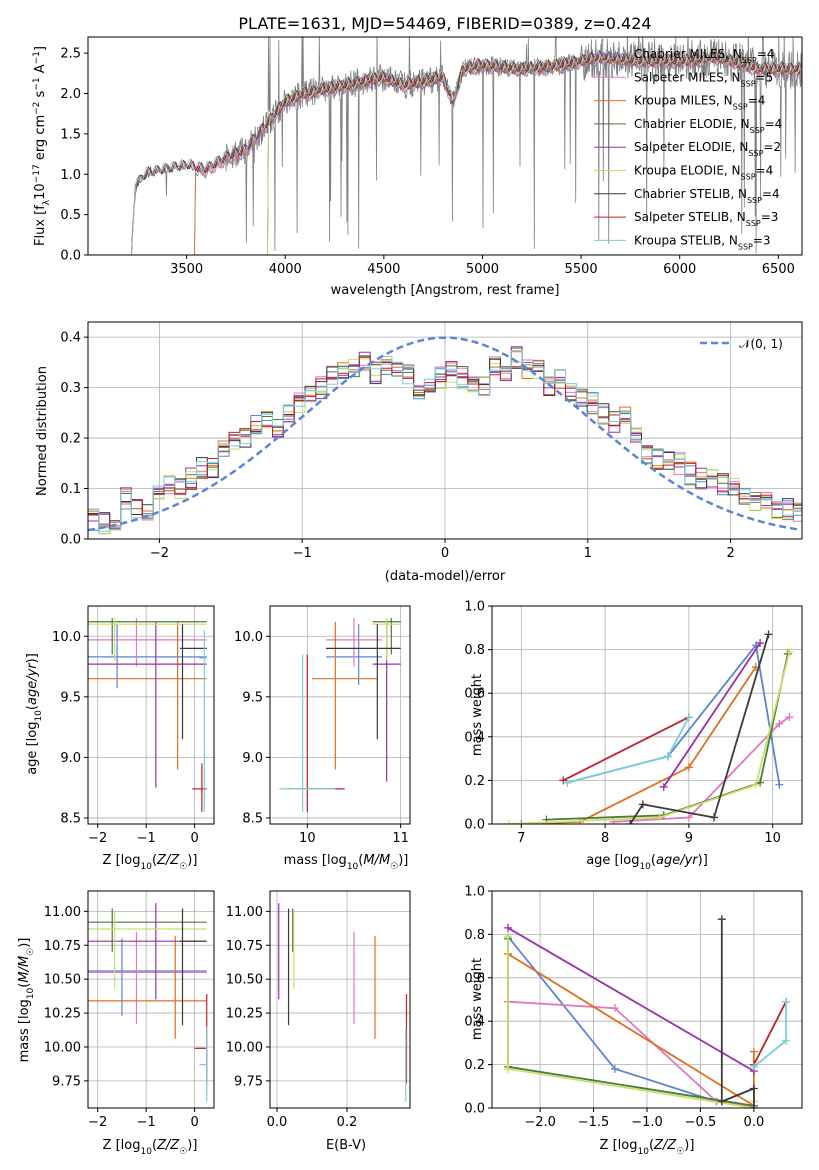 This screenshot has height=1170, width=819. What do you see at coordinates (252, 818) in the screenshot?
I see `y-tick-label: 8.5` at bounding box center [252, 818].